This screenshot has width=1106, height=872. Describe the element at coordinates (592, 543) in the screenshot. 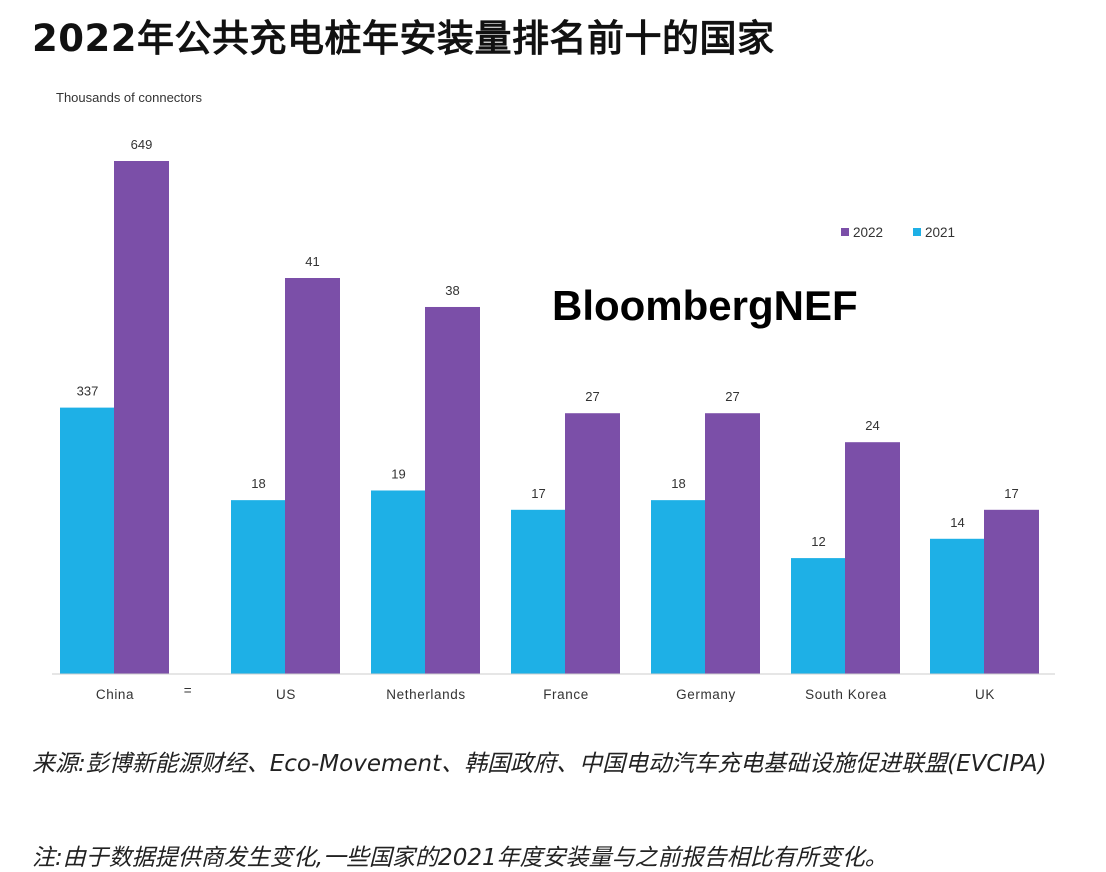

I see `bar-france-2022` at that location.